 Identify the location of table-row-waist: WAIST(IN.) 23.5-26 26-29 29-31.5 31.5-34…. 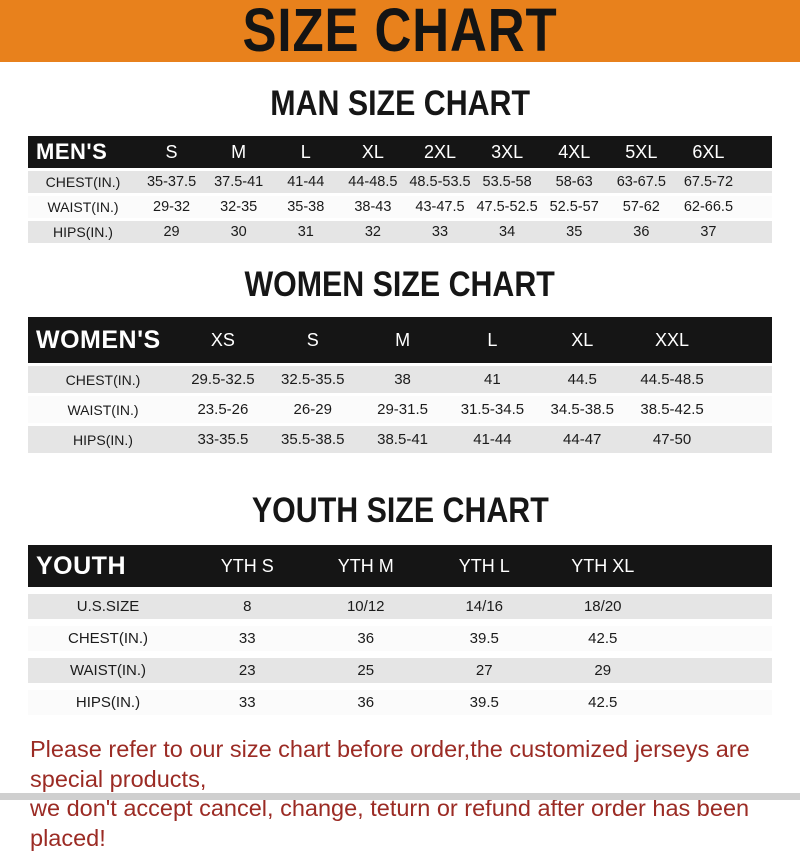
(400, 409).